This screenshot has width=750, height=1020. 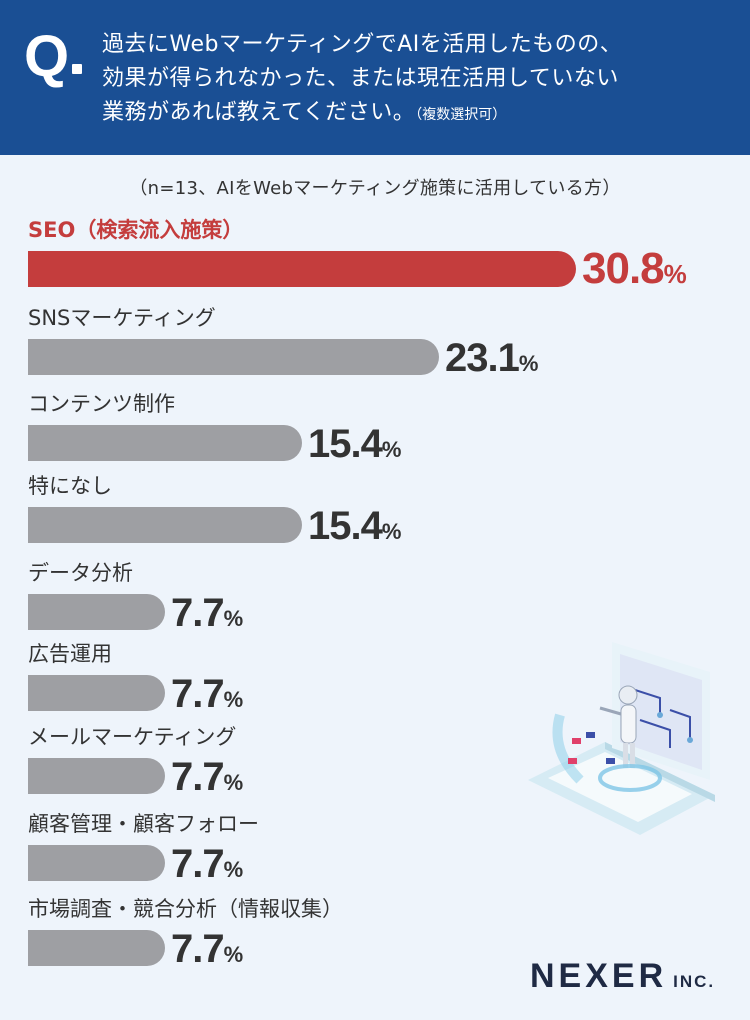 I want to click on category-label: 特になし, so click(x=70, y=486).